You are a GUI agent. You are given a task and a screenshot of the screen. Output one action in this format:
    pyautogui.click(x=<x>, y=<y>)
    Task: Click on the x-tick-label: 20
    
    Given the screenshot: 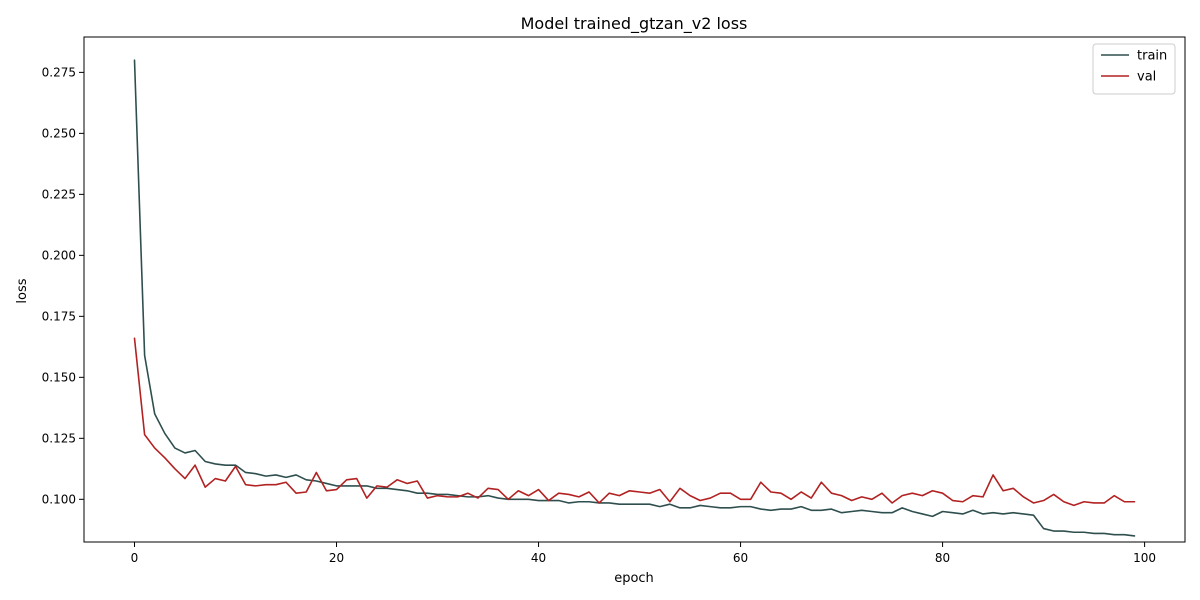 What is the action you would take?
    pyautogui.click(x=336, y=558)
    